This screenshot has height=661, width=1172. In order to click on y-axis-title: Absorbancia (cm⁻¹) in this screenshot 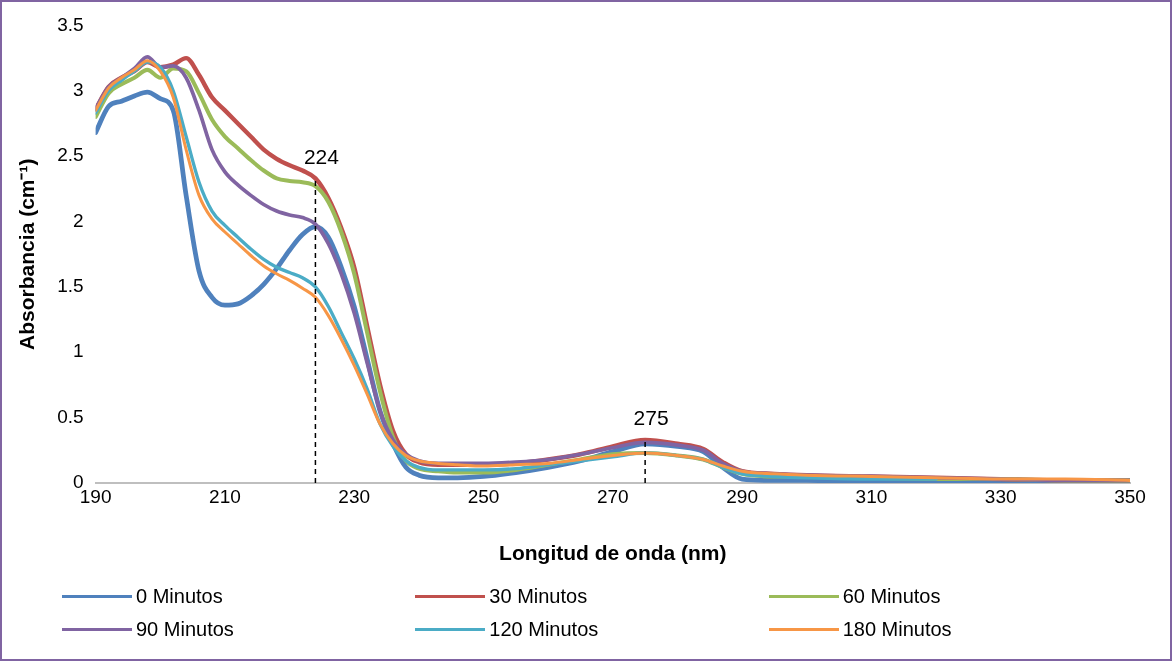, I will do `click(27, 254)`.